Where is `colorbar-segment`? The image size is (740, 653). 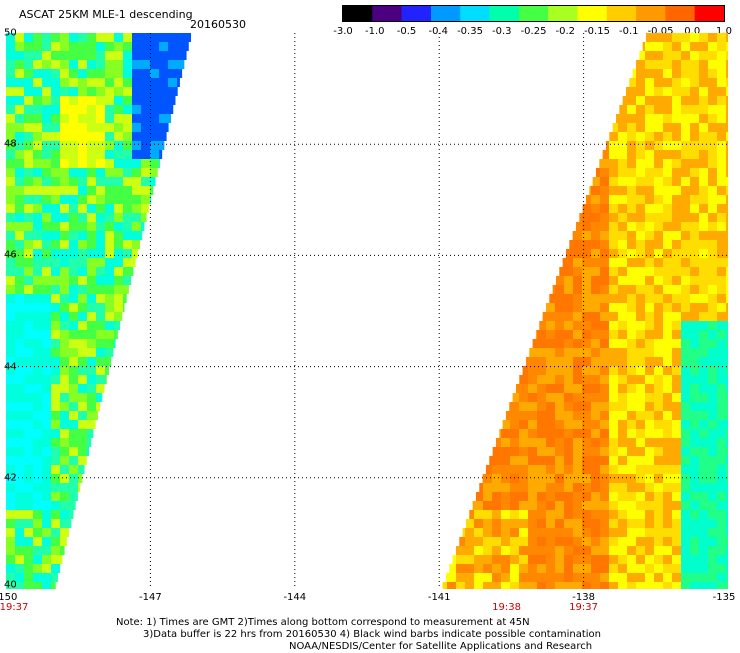
colorbar-segment is located at coordinates (505, 13).